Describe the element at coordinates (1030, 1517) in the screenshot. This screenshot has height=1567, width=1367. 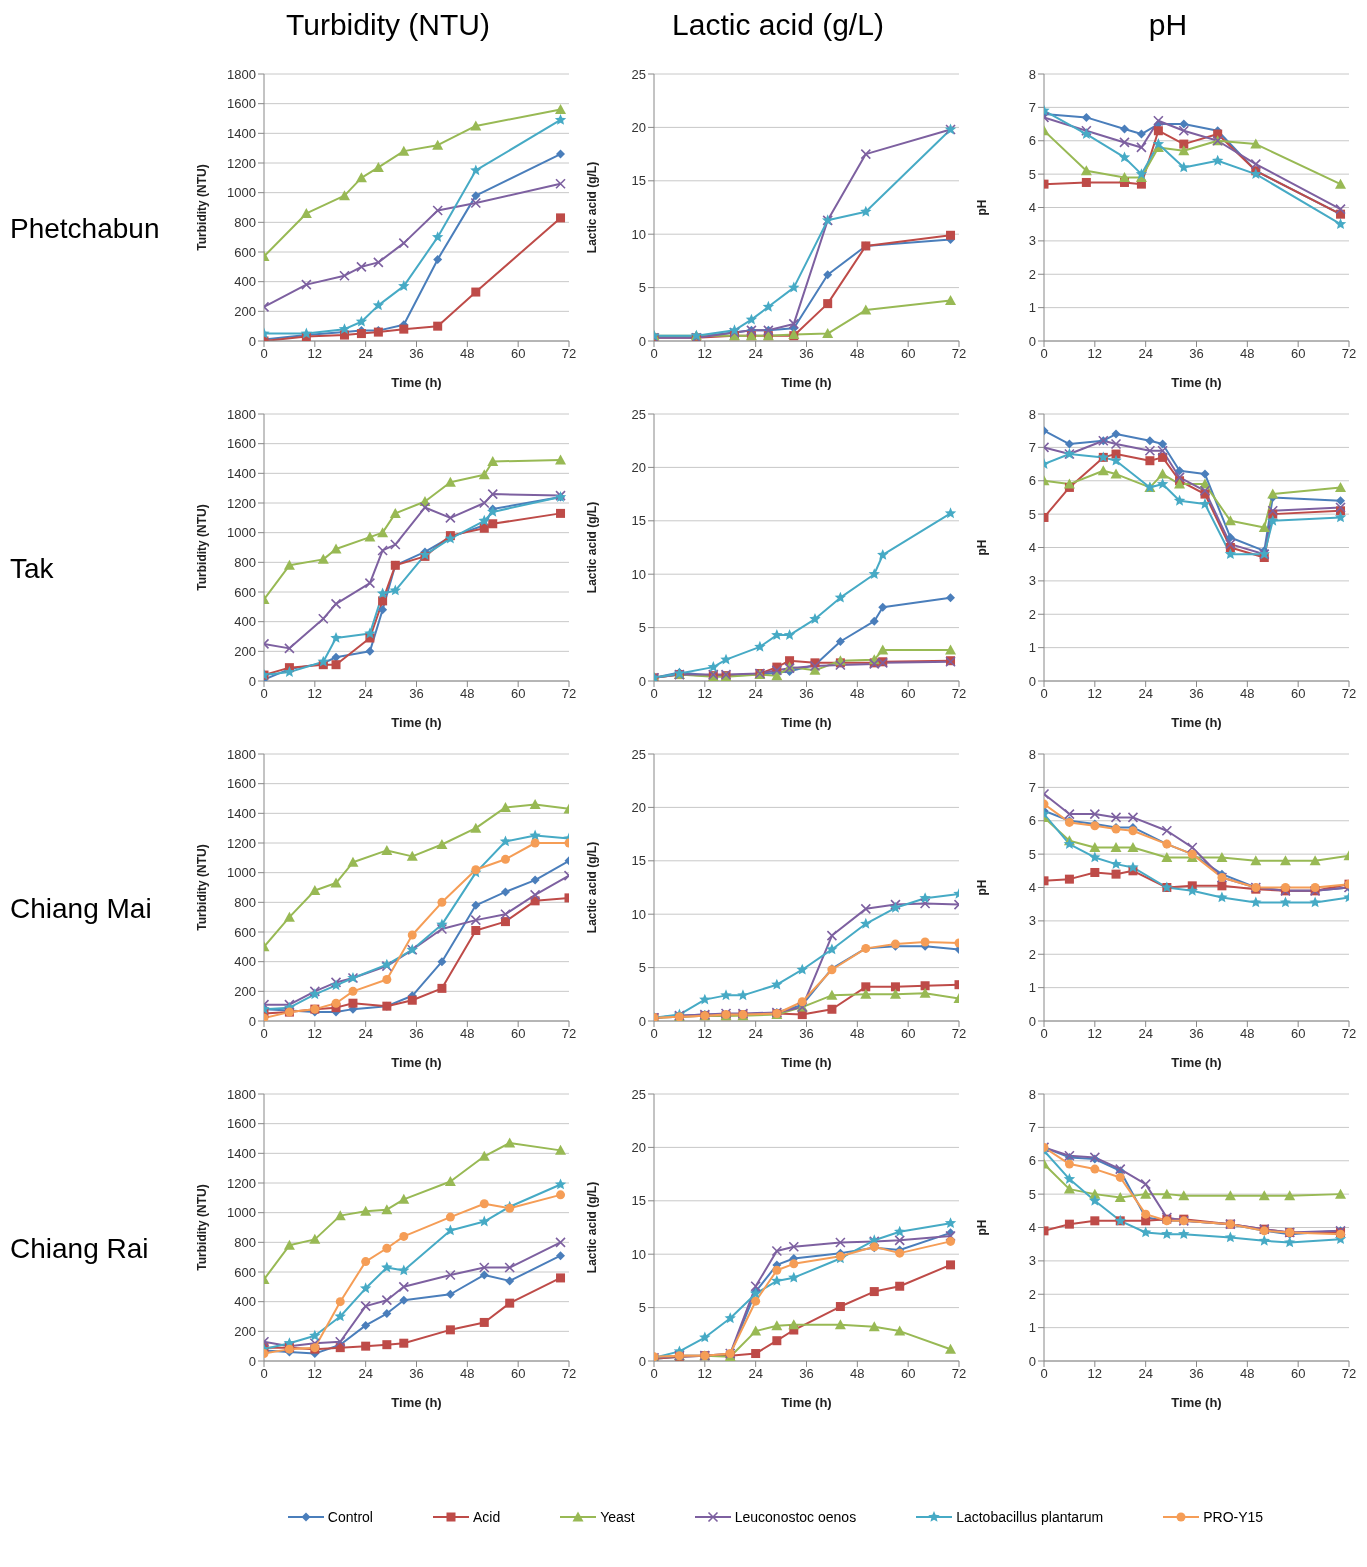
I see `legend-label: Lactobacillus plantarum` at that location.